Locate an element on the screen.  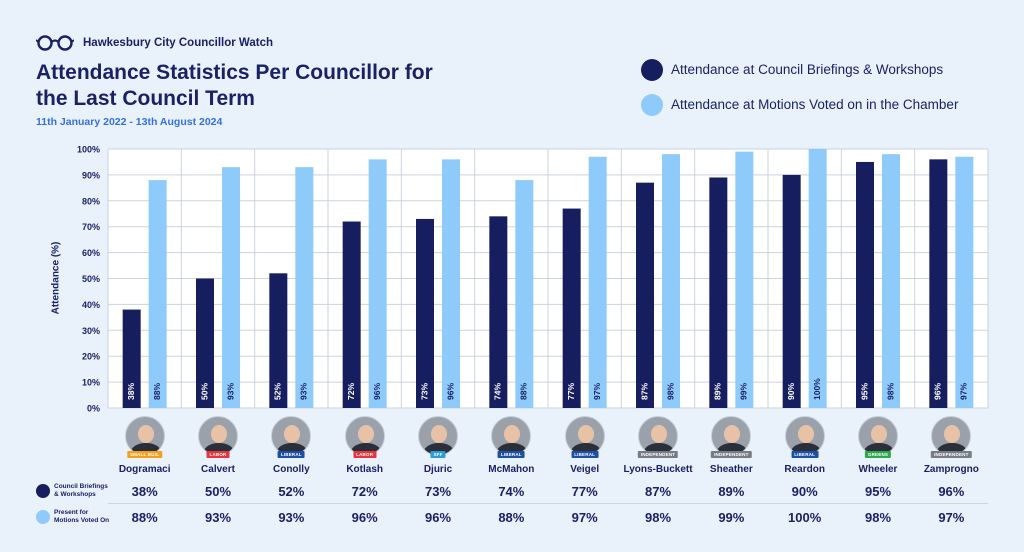
bar-label-briefings: 95% is located at coordinates (864, 391).